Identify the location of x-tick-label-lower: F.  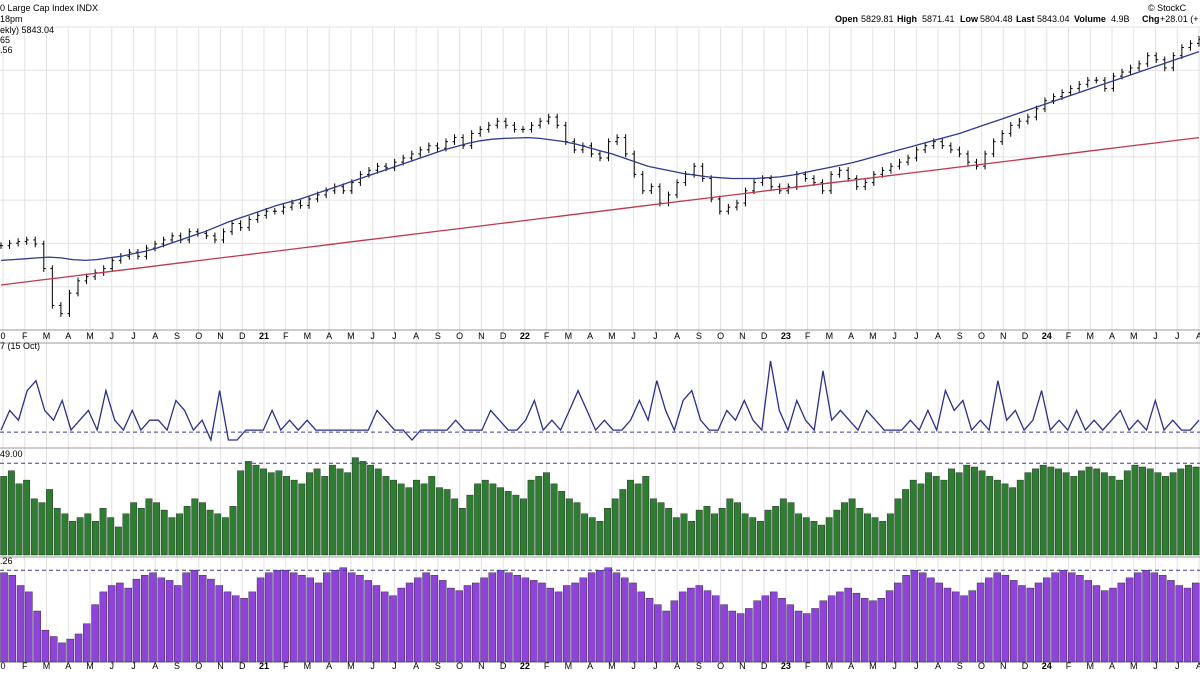
(1069, 666).